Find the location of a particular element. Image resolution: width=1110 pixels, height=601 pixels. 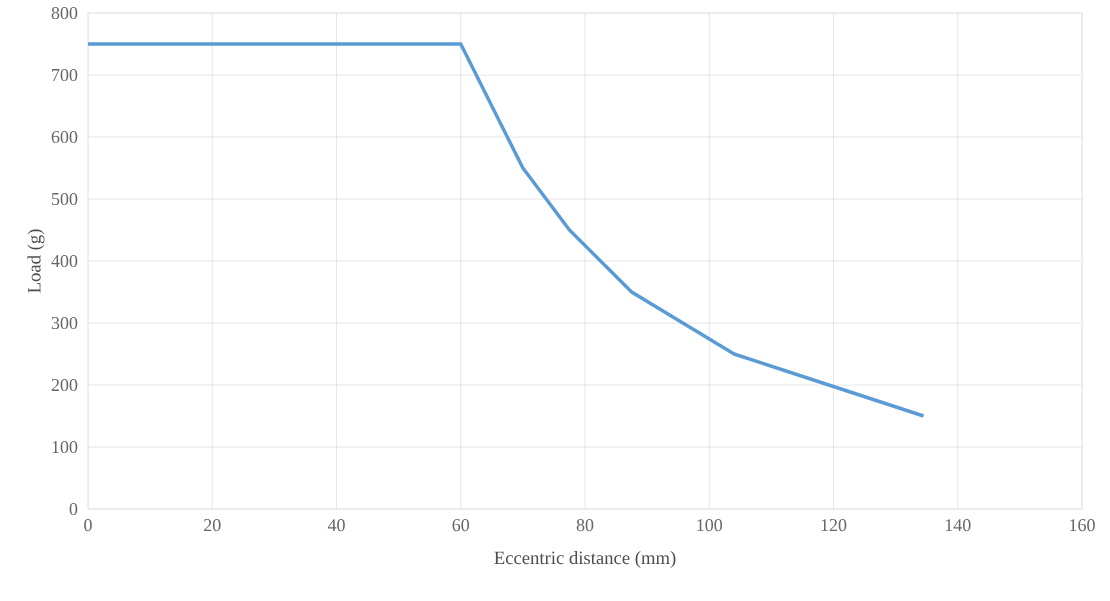

y-tick-label: 200 is located at coordinates (64, 385).